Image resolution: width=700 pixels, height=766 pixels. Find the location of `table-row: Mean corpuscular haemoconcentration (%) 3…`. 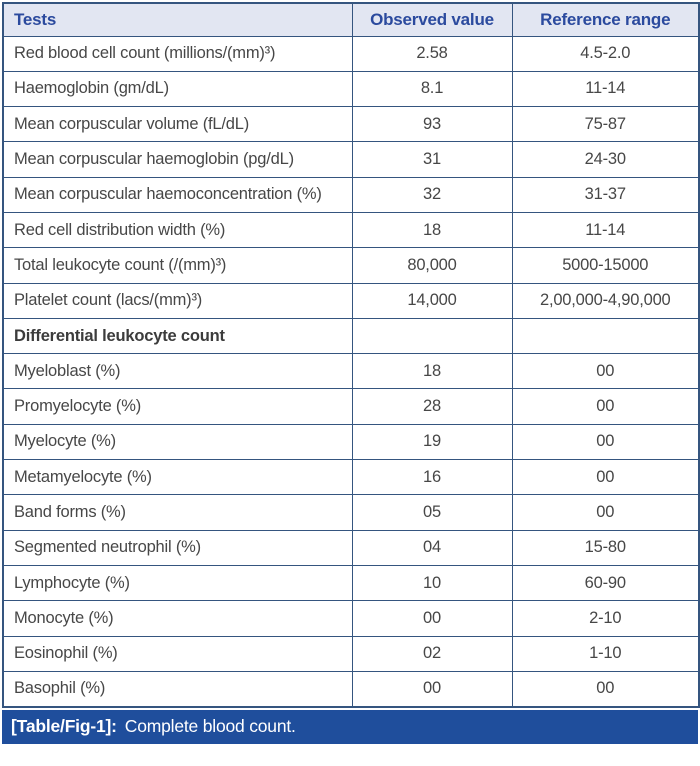

table-row: Mean corpuscular haemoconcentration (%) 3… is located at coordinates (351, 194).